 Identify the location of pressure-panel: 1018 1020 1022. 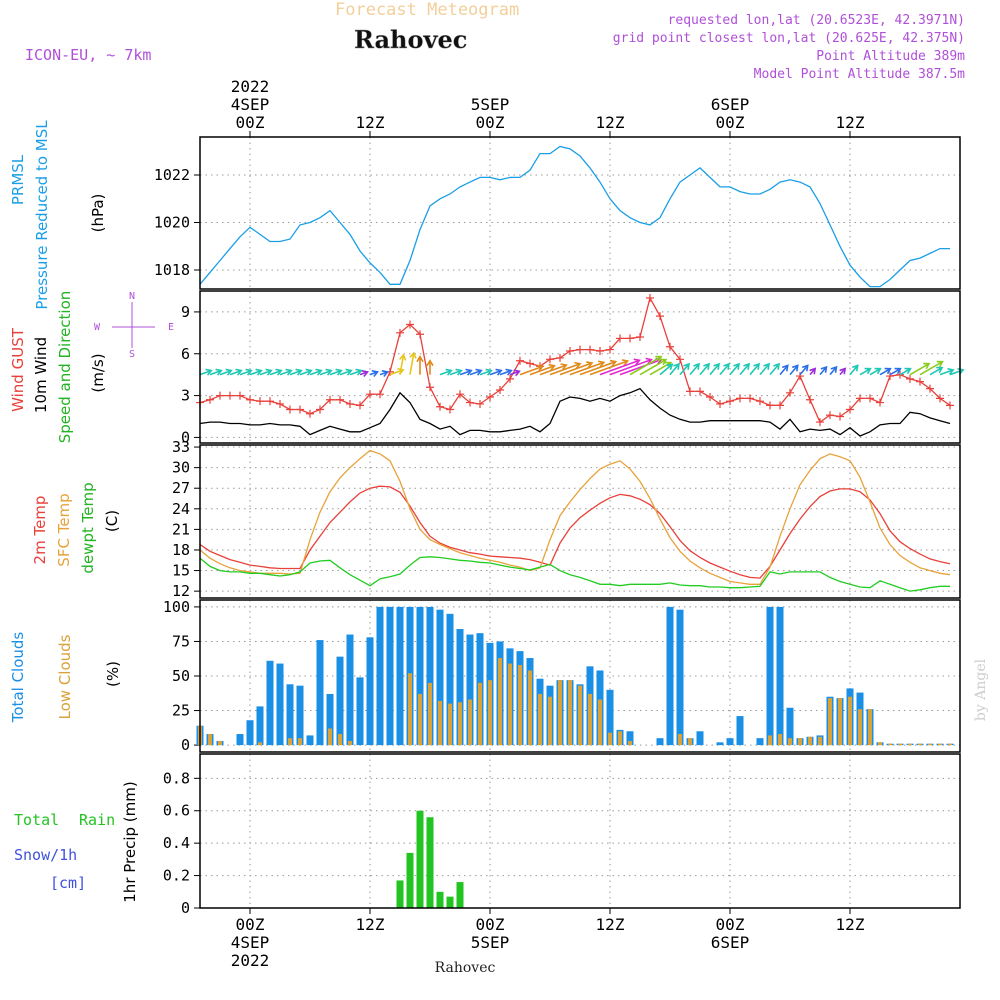
(557, 213).